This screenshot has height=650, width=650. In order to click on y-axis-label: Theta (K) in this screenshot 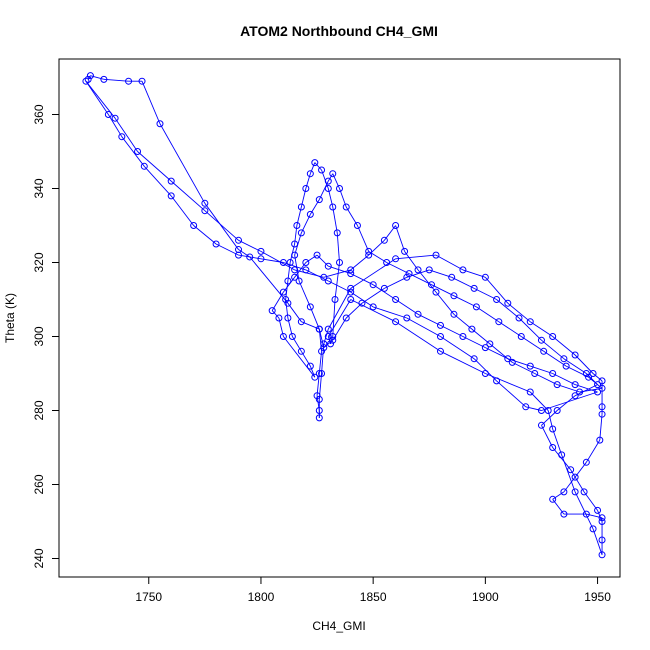, I will do `click(10, 318)`.